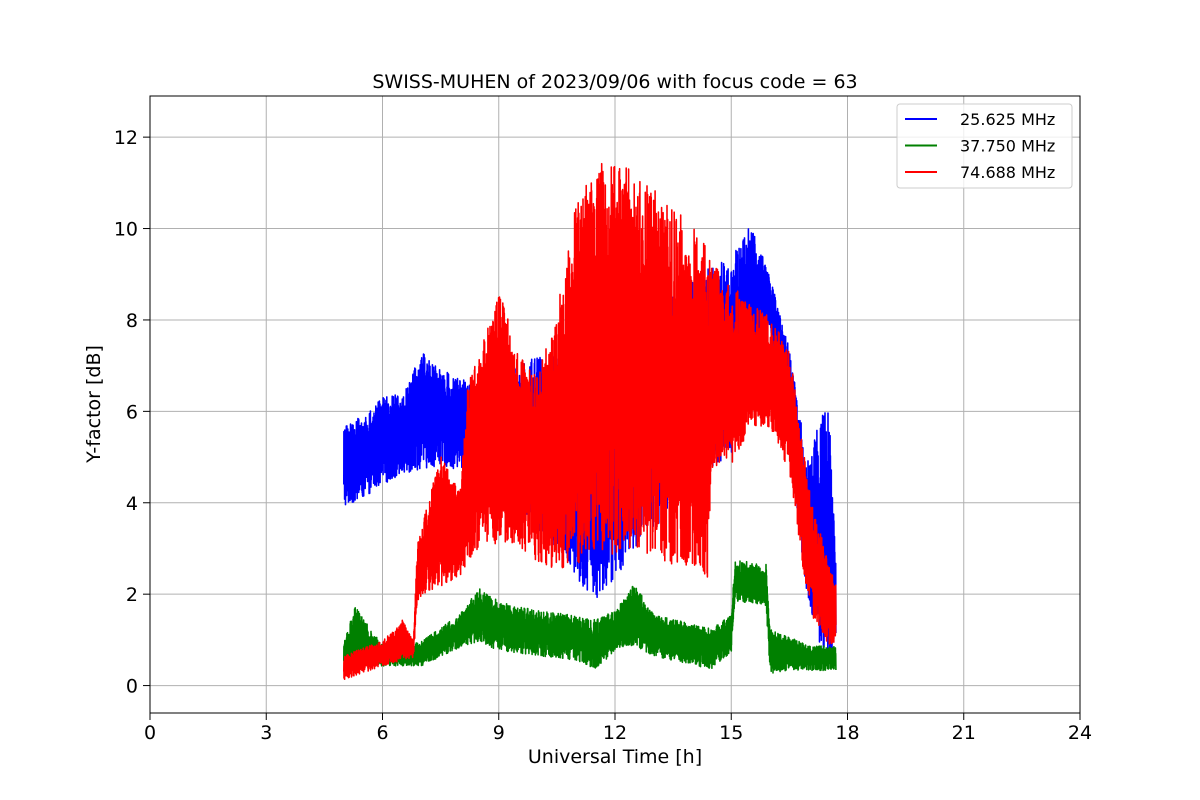  I want to click on x-tick-label: 18, so click(847, 733).